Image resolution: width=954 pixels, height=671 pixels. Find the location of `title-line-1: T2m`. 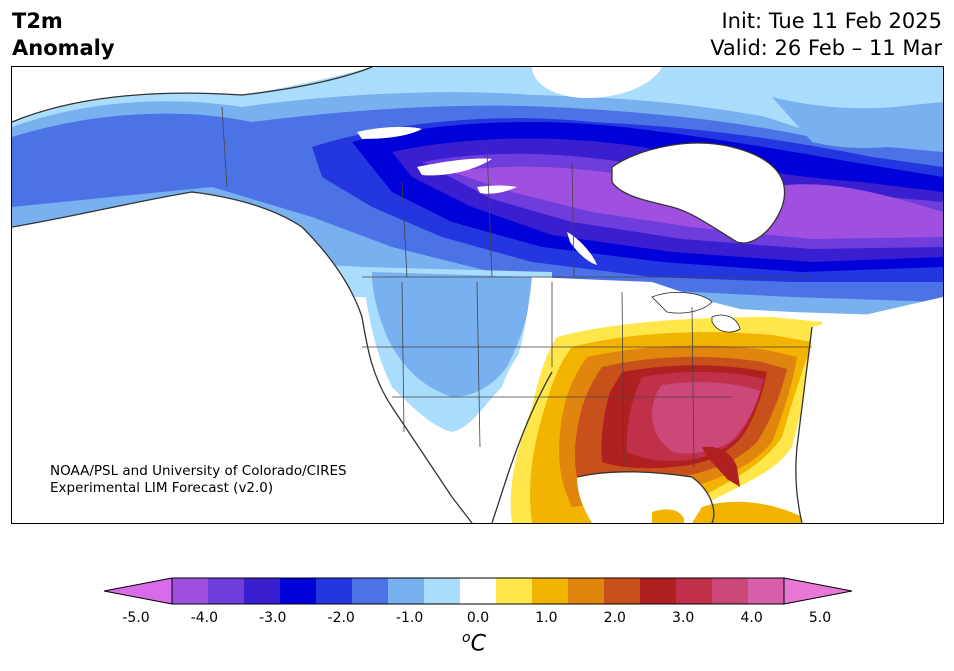

title-line-1: T2m is located at coordinates (37, 21).